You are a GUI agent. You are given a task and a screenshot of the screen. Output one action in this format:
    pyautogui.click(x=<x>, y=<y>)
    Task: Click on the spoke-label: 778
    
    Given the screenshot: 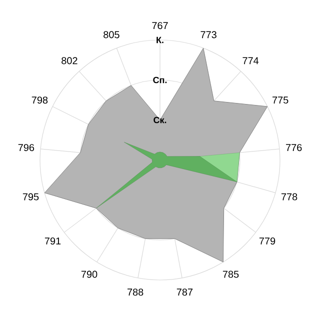 What is the action you would take?
    pyautogui.click(x=289, y=196)
    